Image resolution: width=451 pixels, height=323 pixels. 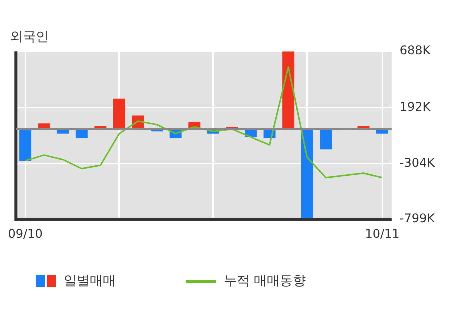 I want to click on legend-label: 일별매매, so click(x=90, y=281).